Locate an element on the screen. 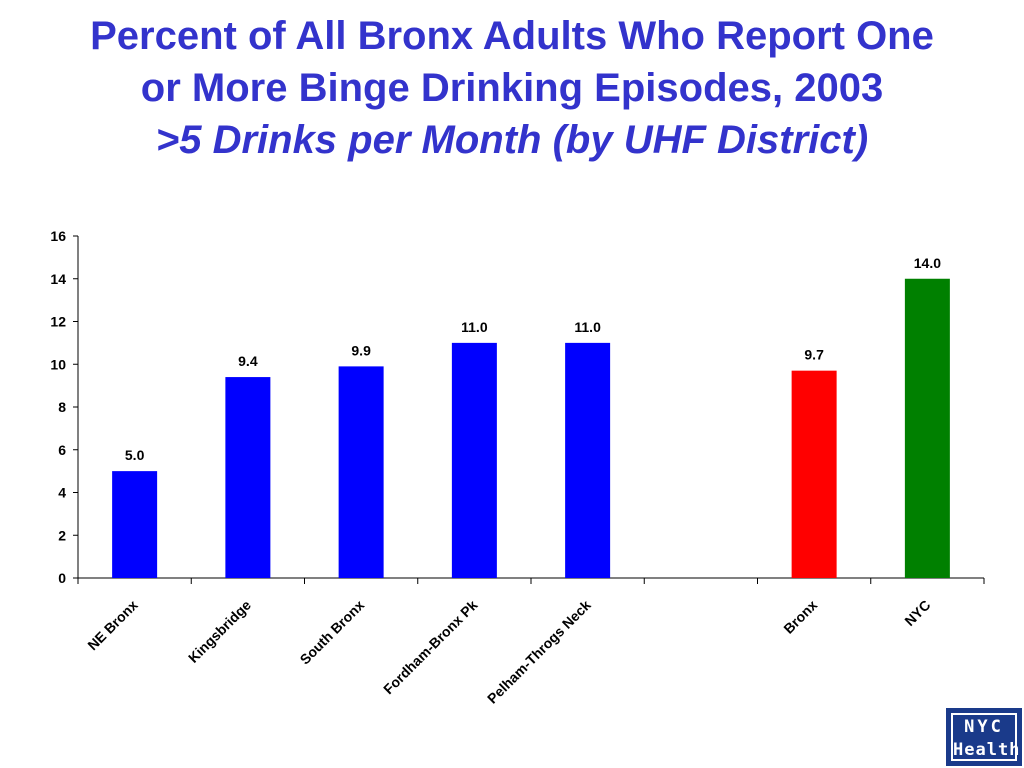 Image resolution: width=1024 pixels, height=768 pixels. x-category-label: Fordham-Bronx Pk is located at coordinates (430, 647).